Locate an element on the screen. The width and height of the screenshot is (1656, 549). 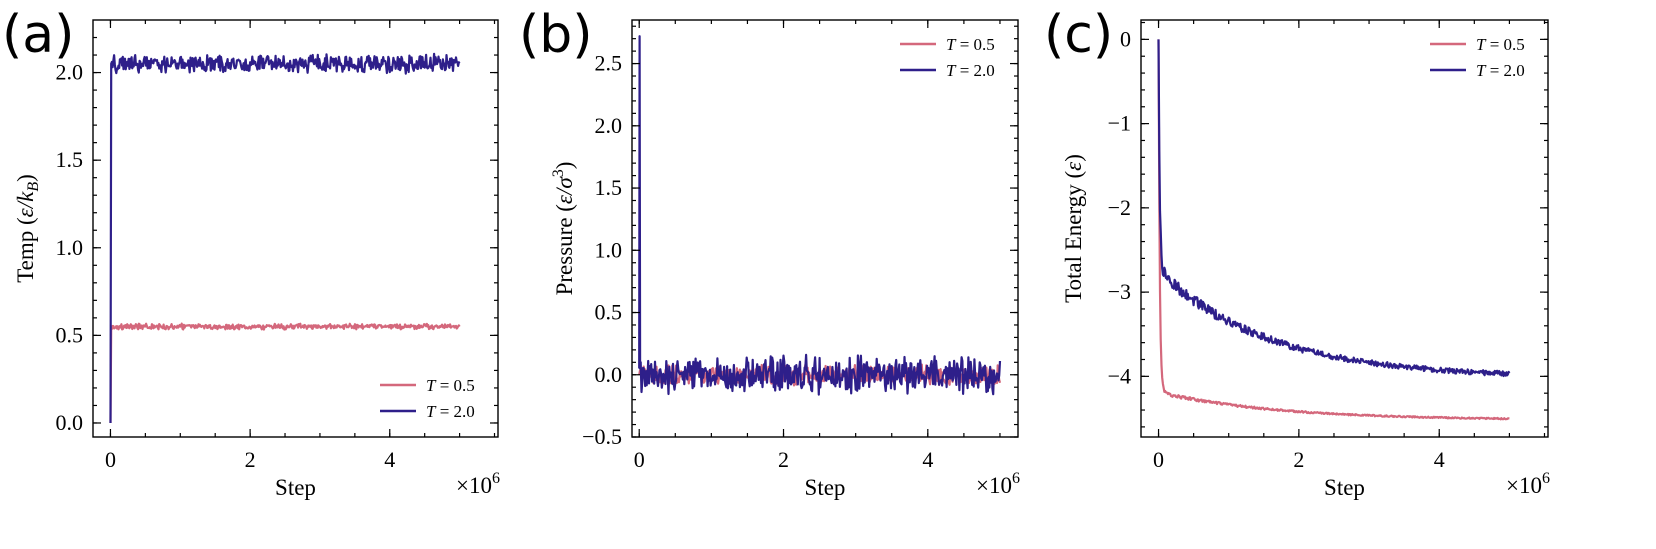
panel-letter: (c) is located at coordinates (1078, 35).